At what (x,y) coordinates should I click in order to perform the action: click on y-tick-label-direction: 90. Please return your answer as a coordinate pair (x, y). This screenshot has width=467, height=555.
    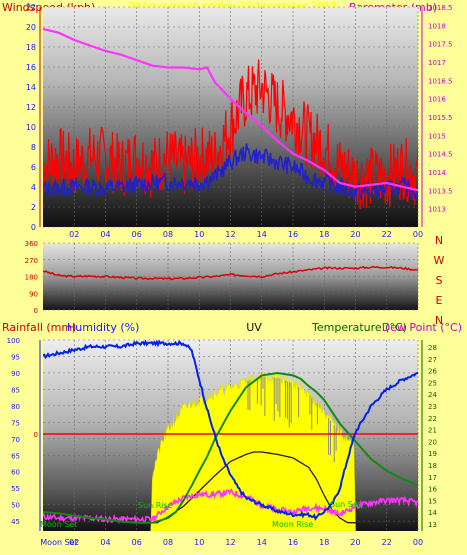
    Looking at the image, I should click on (33, 294).